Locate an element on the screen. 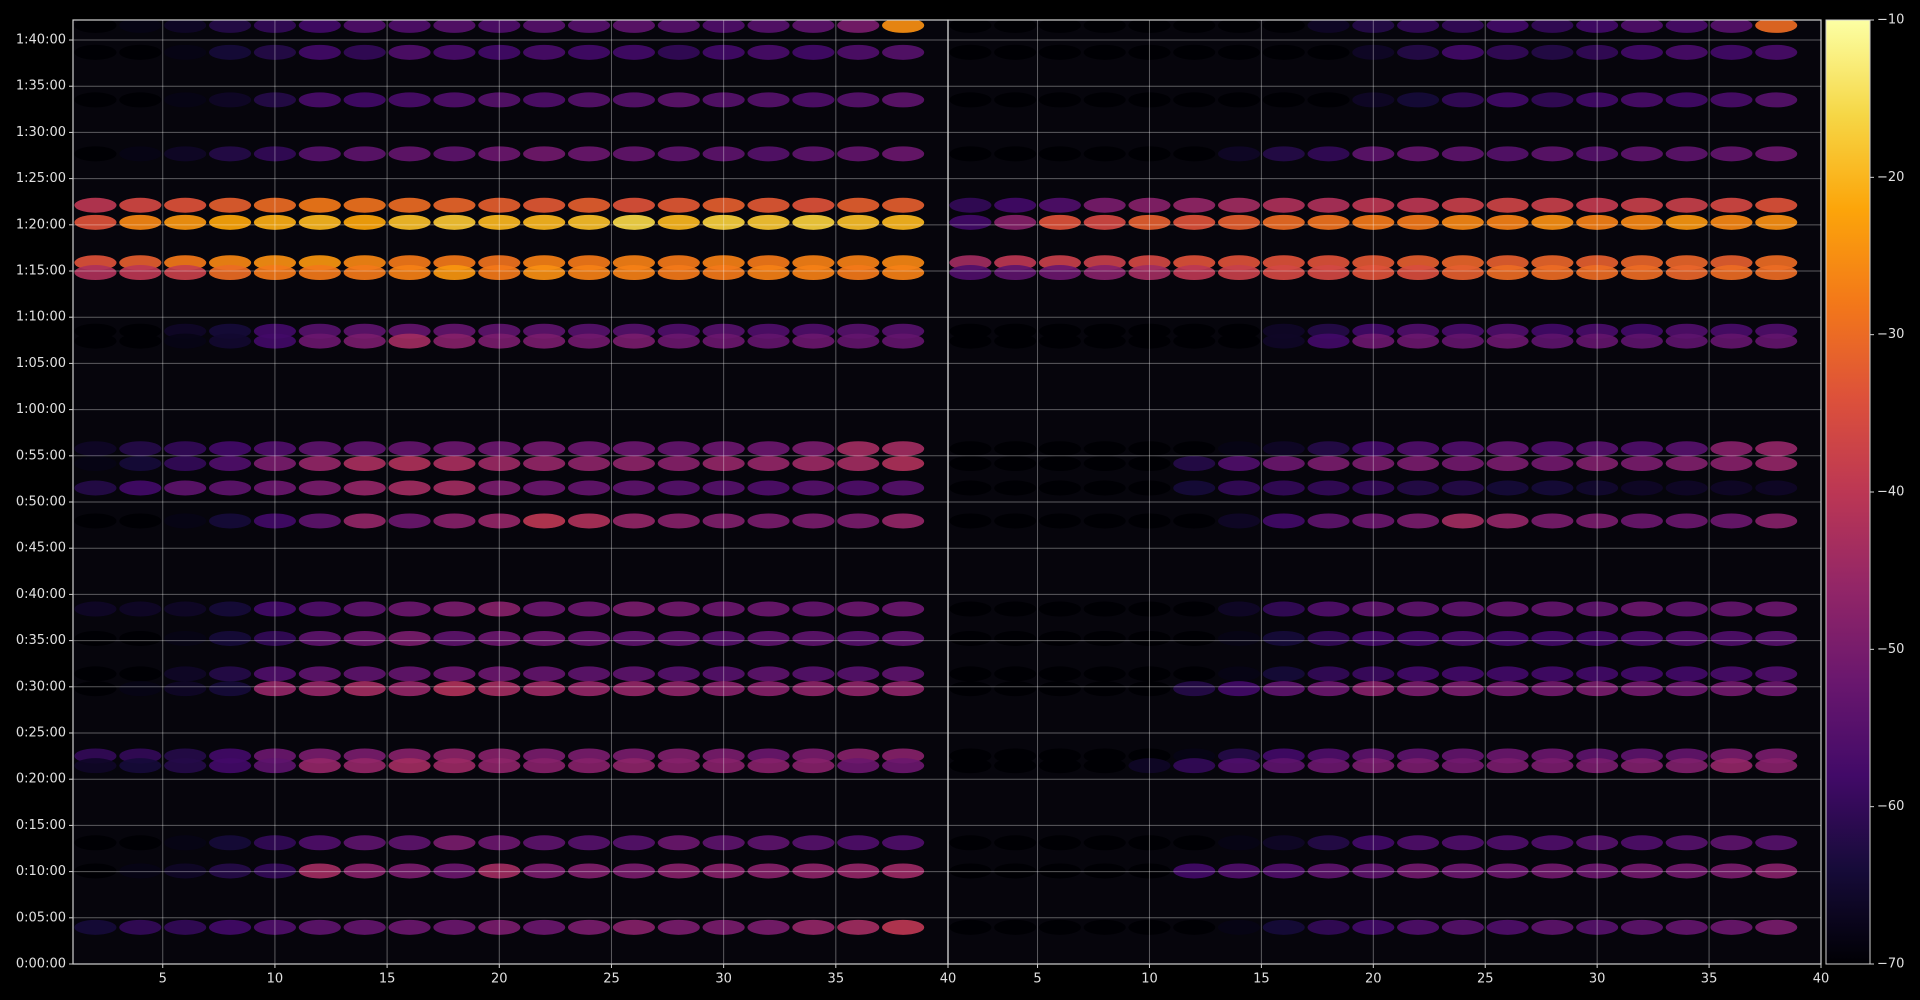 This screenshot has height=1000, width=1920. x-tick-label: 10 is located at coordinates (1149, 979).